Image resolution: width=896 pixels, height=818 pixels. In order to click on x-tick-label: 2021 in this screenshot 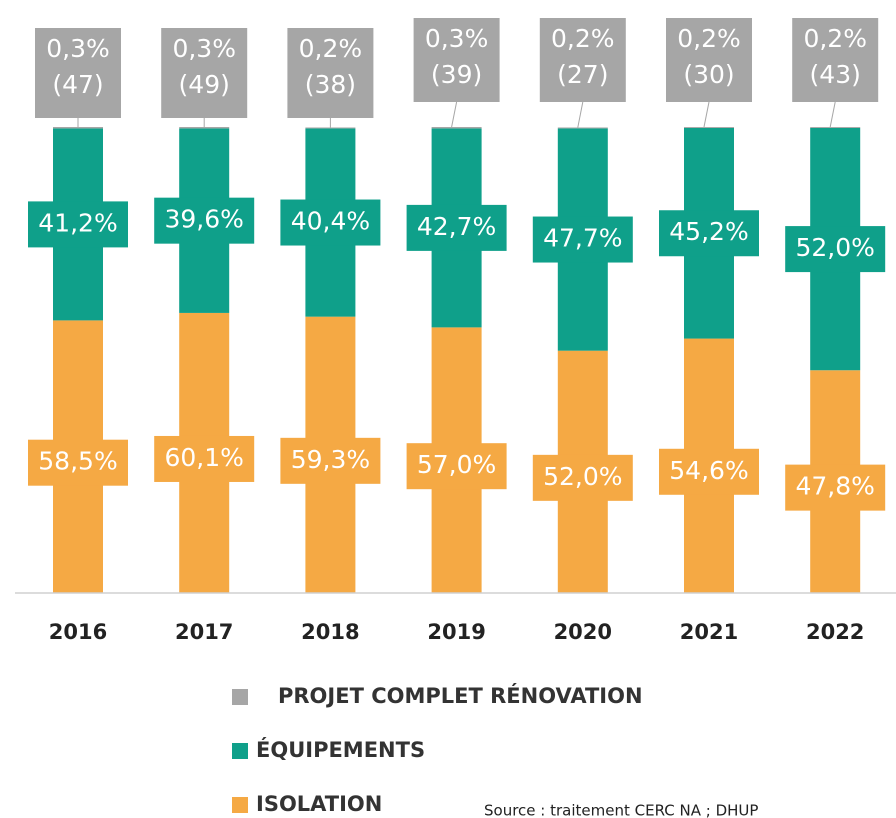, I will do `click(709, 632)`.